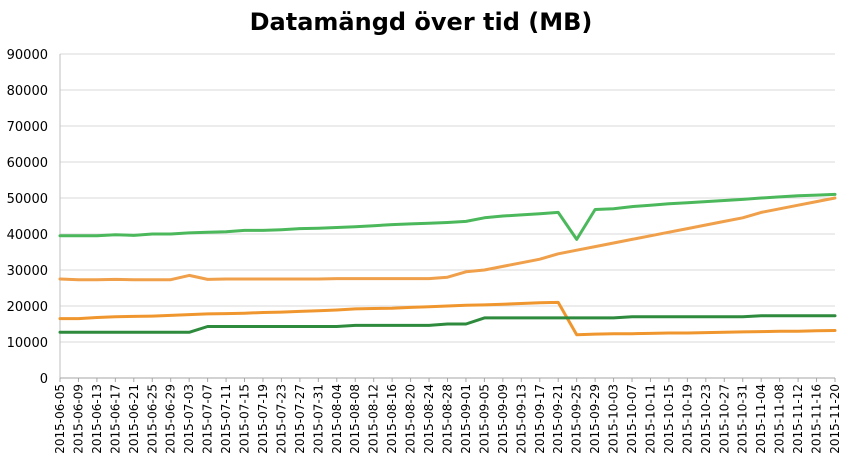 The width and height of the screenshot is (842, 474). Describe the element at coordinates (27, 235) in the screenshot. I see `y-tick-label: 40000` at that location.